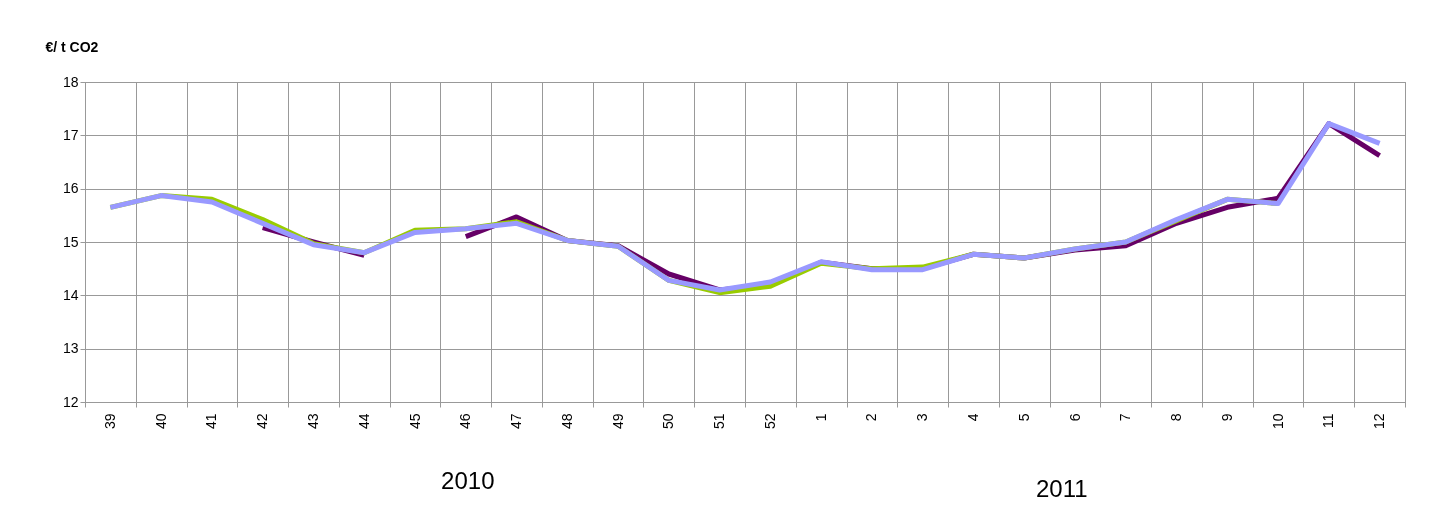 This screenshot has width=1441, height=506. What do you see at coordinates (1074, 417) in the screenshot?
I see `x-tick-label: 6` at bounding box center [1074, 417].